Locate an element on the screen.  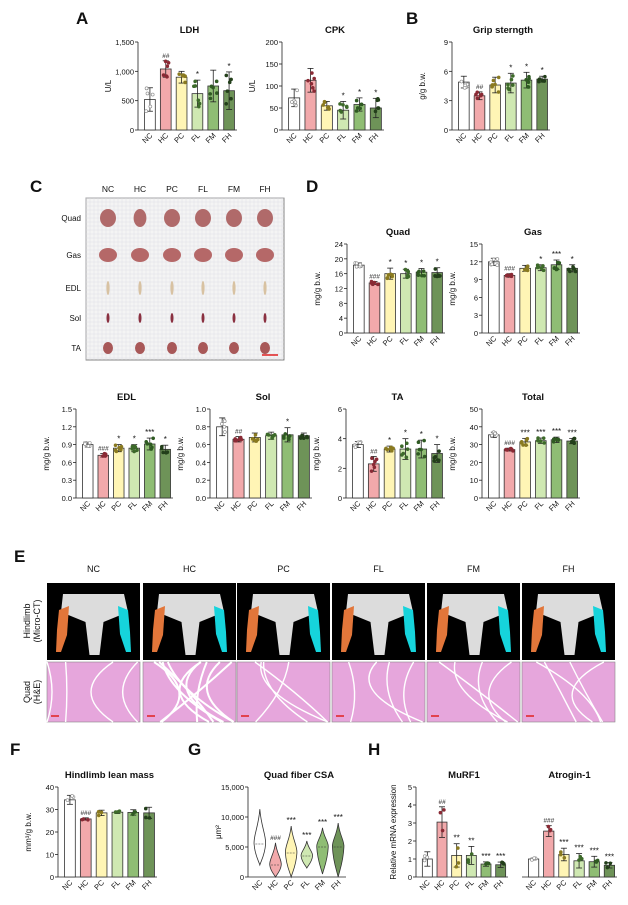
chart-atrogin: Atrogin-1 NC ### HC *** PC *** FL *** FM *** FH is located at coordinates (569, 831).